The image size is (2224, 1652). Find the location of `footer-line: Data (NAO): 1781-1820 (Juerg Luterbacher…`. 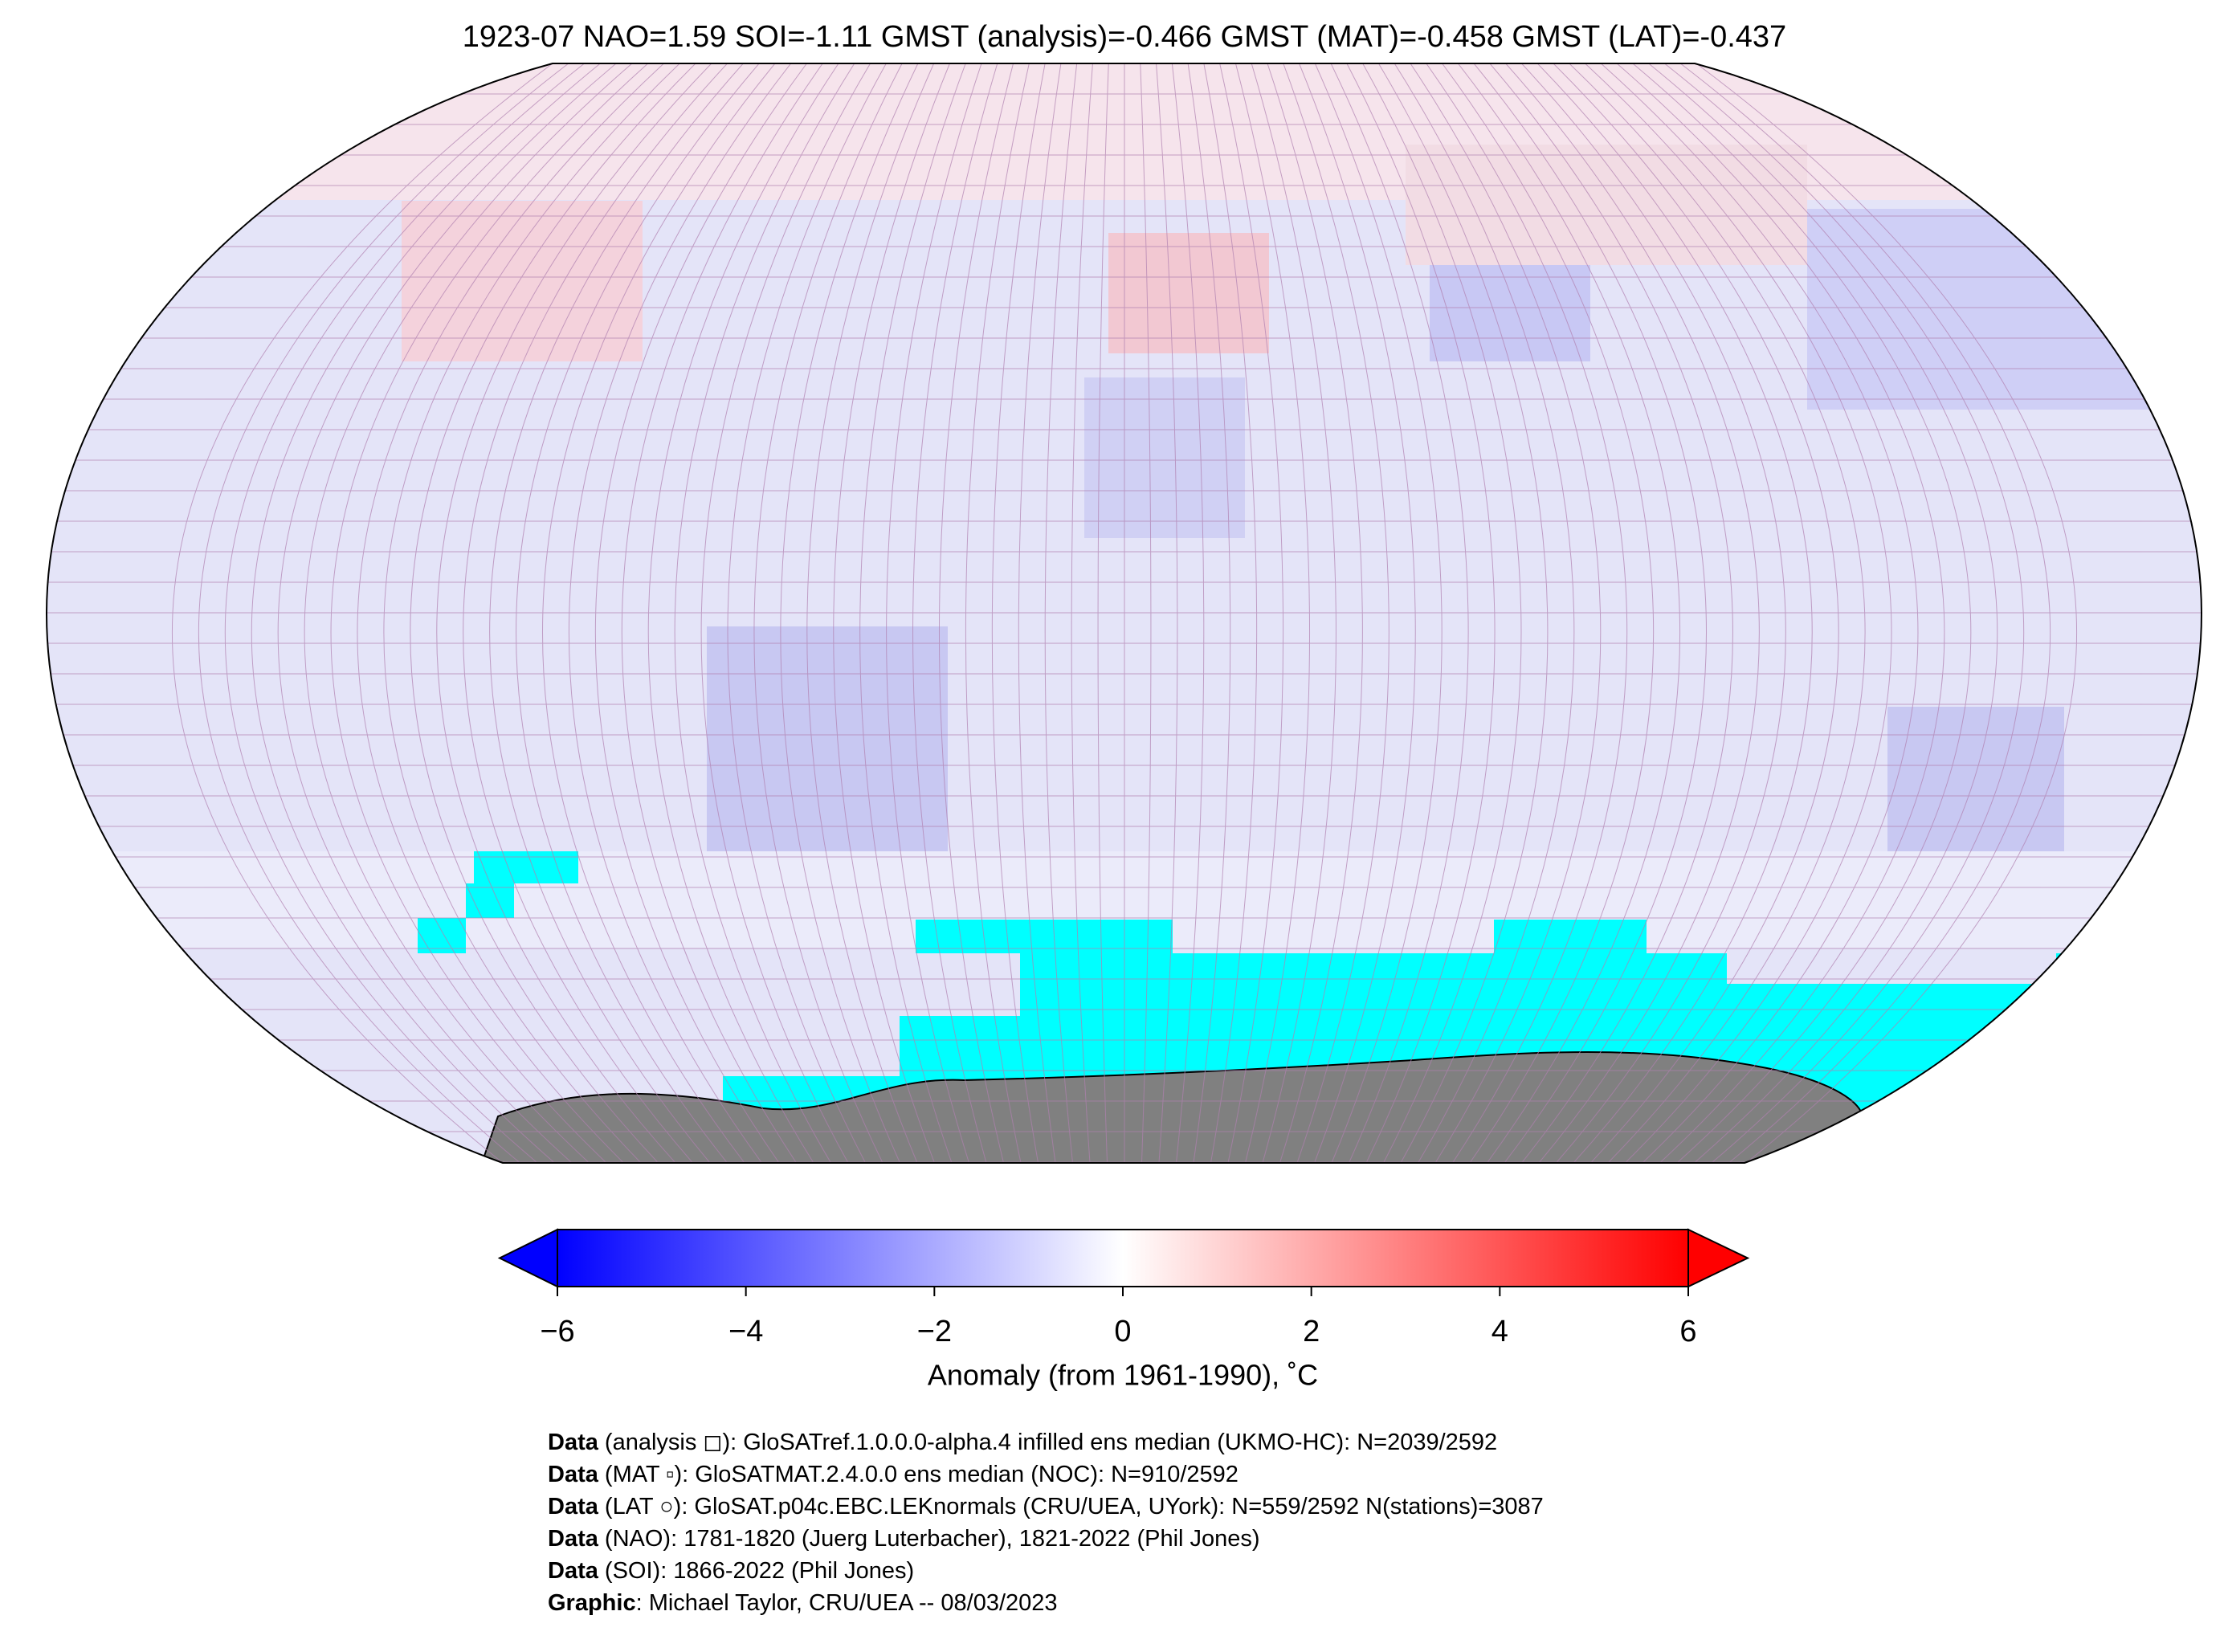

footer-line: Data (NAO): 1781-1820 (Juerg Luterbacher… is located at coordinates (904, 1539).